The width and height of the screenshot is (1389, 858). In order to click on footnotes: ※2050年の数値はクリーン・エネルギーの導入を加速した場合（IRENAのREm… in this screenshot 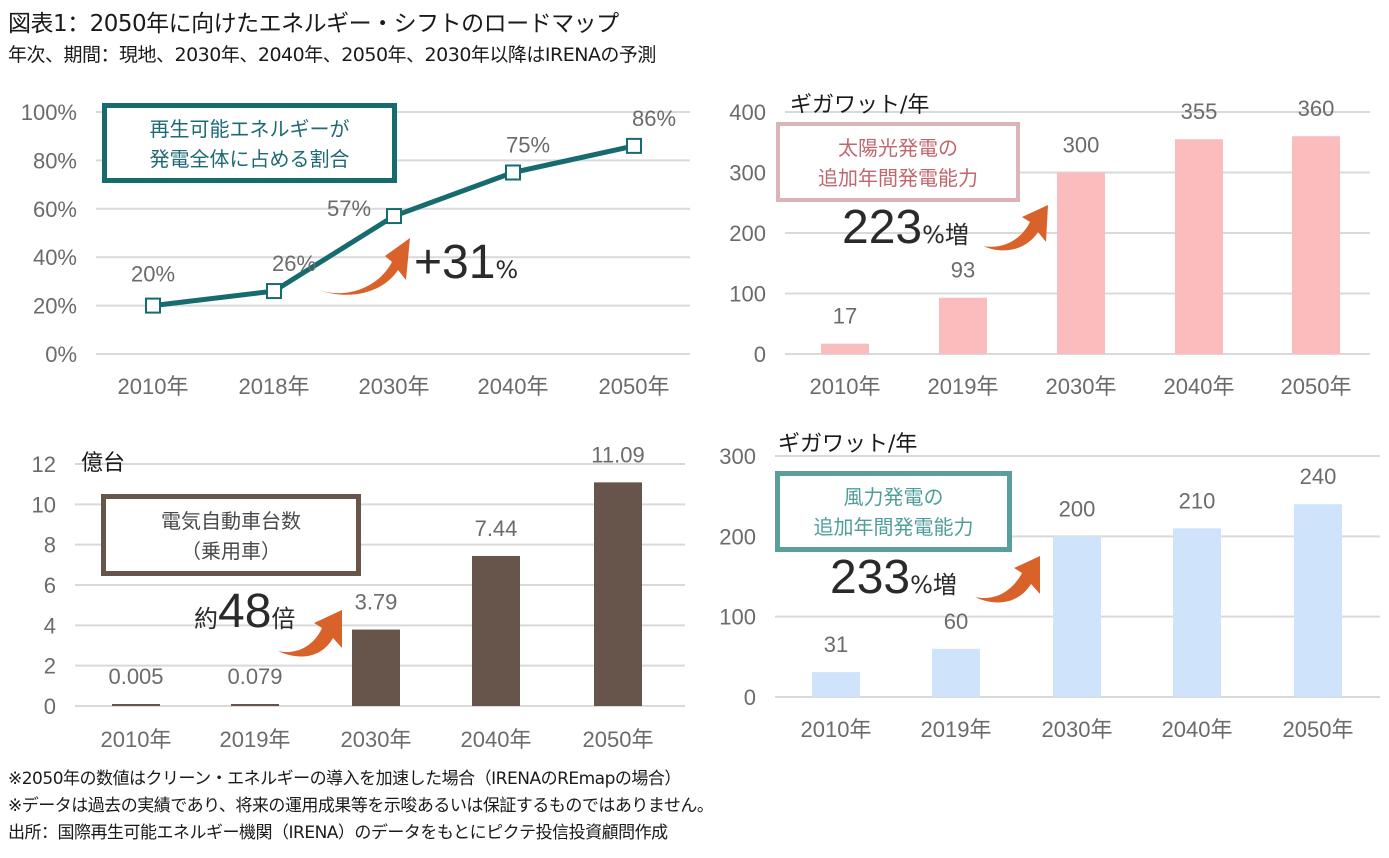, I will do `click(361, 806)`.